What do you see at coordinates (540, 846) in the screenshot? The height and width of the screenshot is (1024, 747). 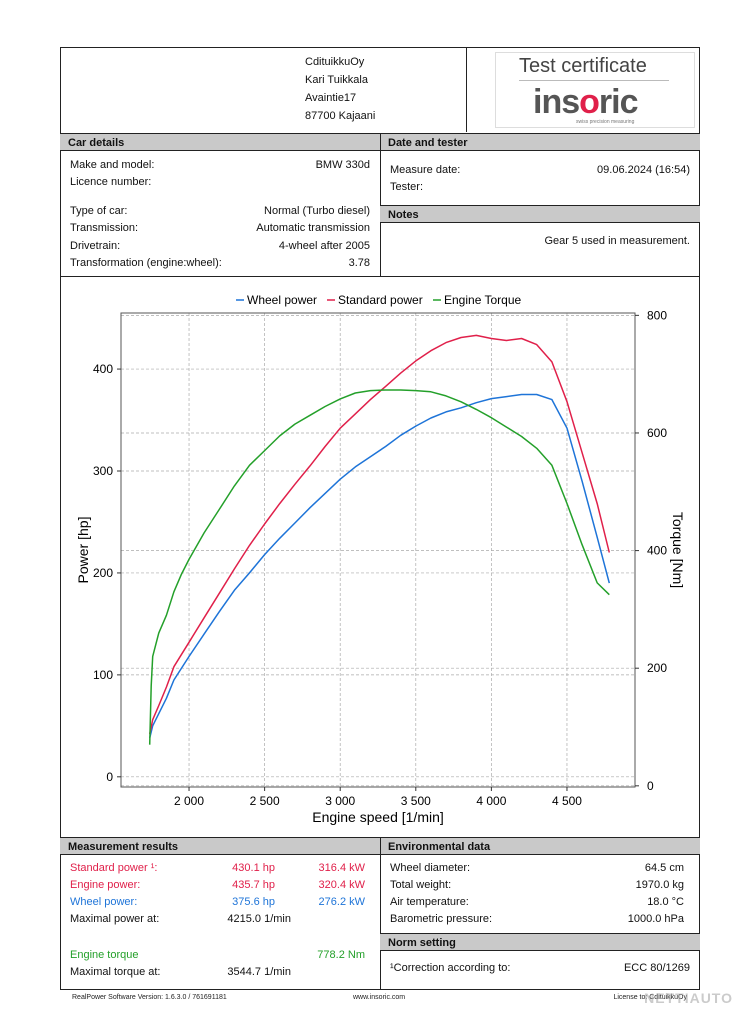 I see `environment-header: Environmental data` at bounding box center [540, 846].